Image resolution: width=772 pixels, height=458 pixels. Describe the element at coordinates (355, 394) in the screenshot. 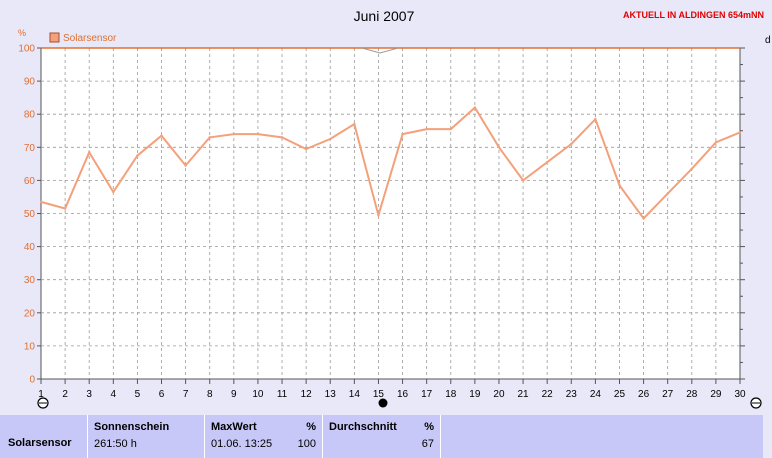

I see `x-tick-label: 14` at that location.